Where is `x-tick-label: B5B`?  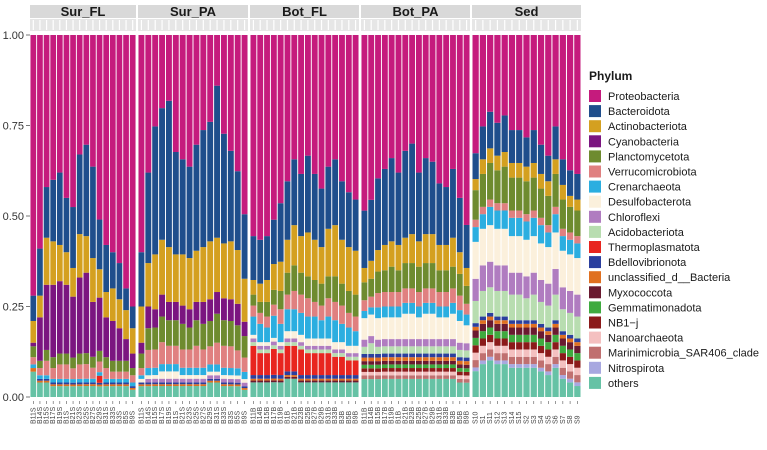
x-tick-label: B5B is located at coordinates (460, 417).